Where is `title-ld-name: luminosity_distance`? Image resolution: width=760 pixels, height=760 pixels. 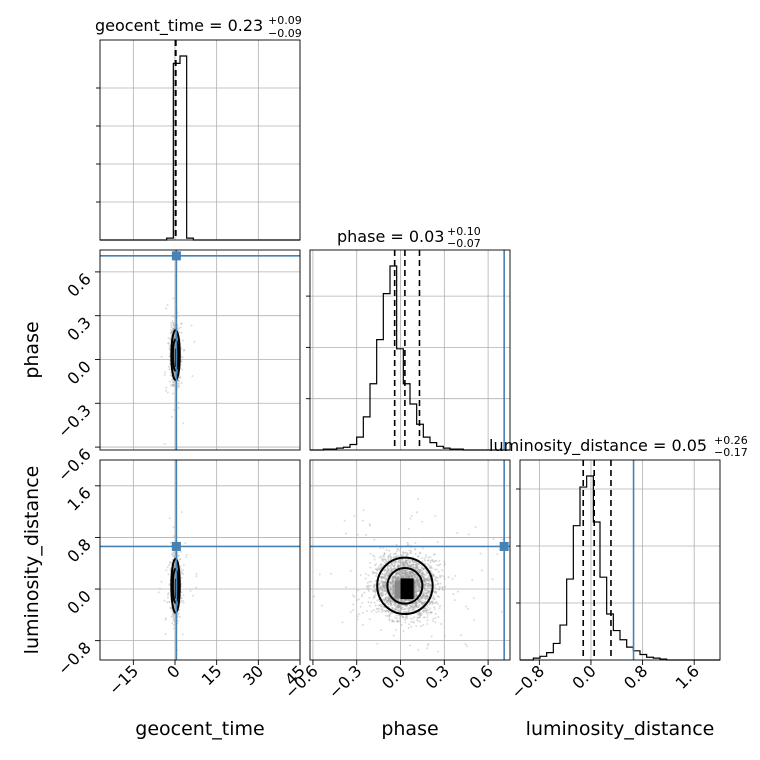
title-ld-name: luminosity_distance is located at coordinates (568, 446).